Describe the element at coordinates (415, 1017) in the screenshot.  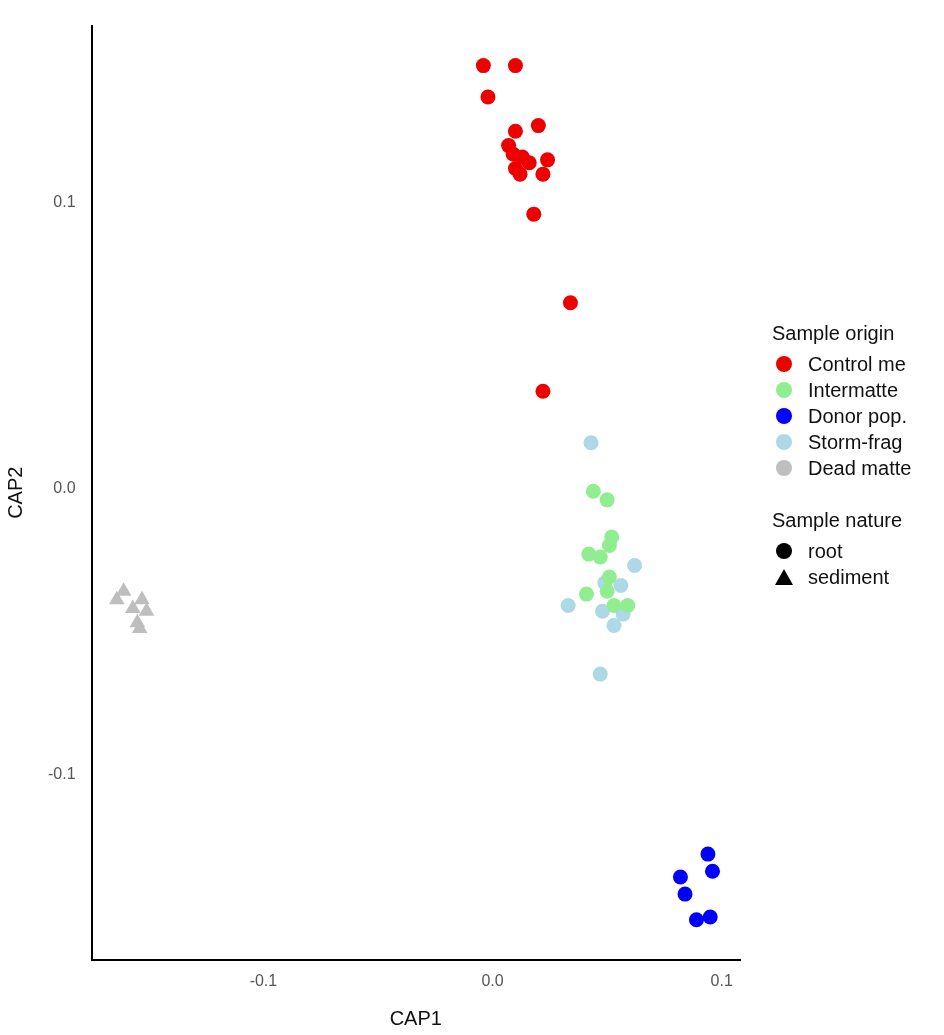
I see `x-axis-title: CAP1` at that location.